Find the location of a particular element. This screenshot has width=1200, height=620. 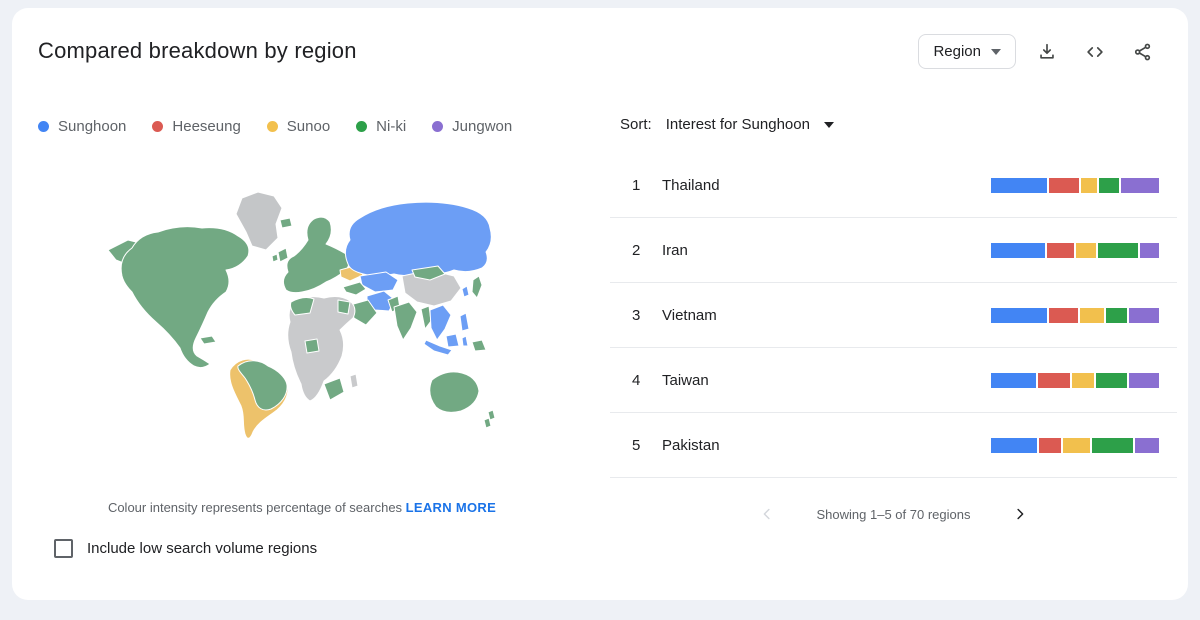

legend-item-sunoo: Sunoo is located at coordinates (298, 126).